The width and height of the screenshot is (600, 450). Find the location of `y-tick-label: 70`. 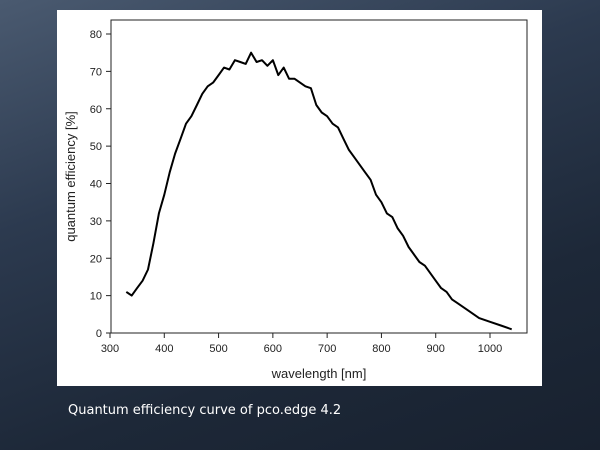

y-tick-label: 70 is located at coordinates (96, 72).